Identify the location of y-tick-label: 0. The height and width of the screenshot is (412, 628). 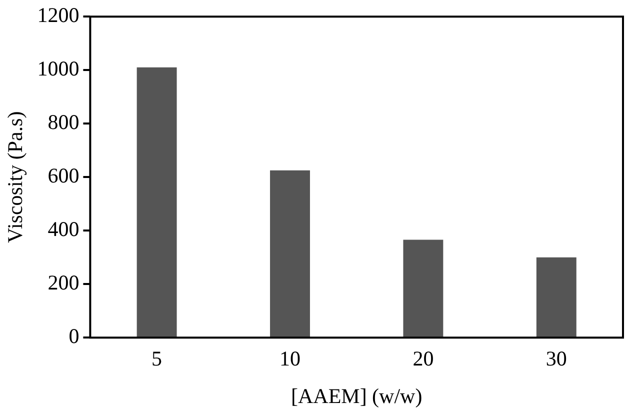
(74, 336).